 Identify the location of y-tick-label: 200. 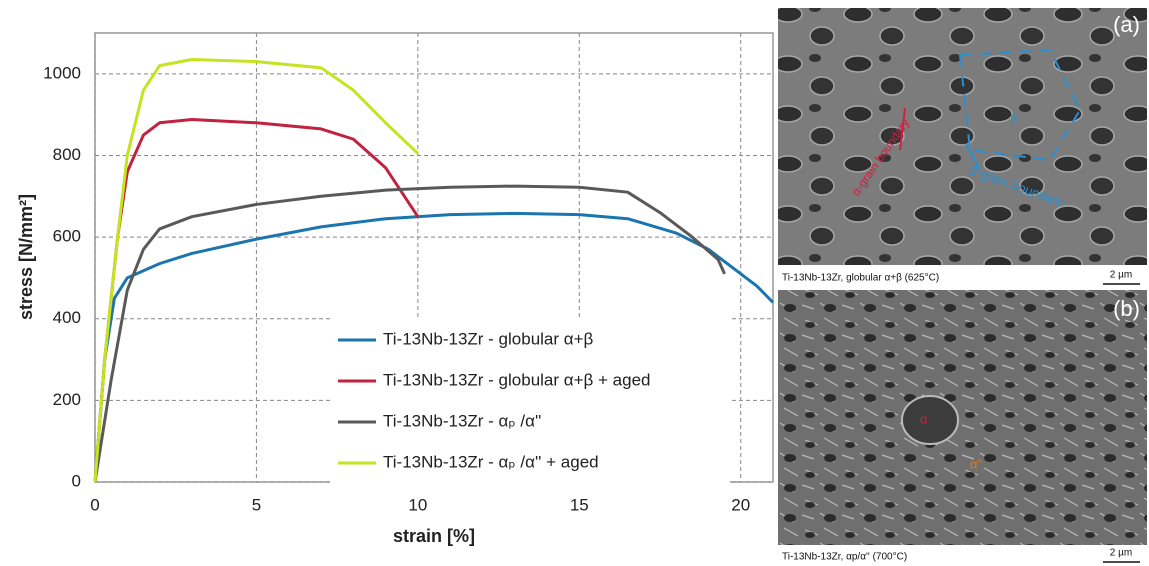
(67, 399).